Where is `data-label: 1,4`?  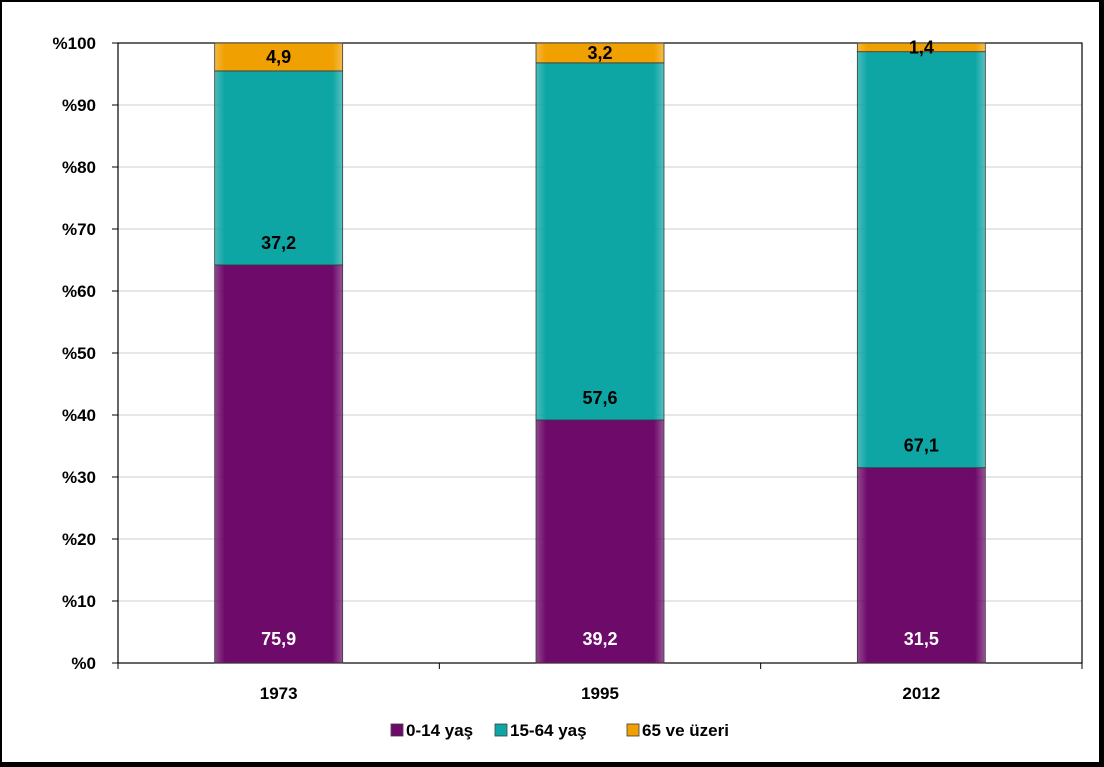
data-label: 1,4 is located at coordinates (921, 47).